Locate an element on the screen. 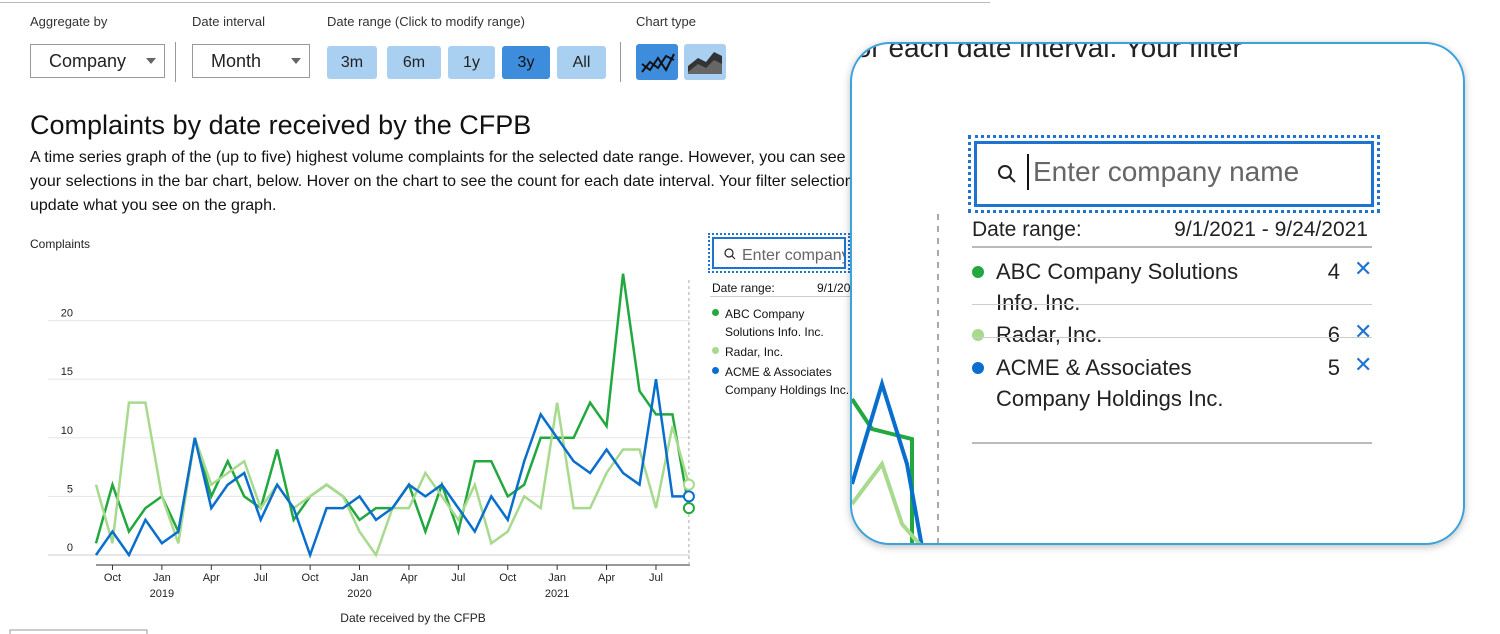 This screenshot has width=1500, height=634. interval-value: Month is located at coordinates (236, 61).